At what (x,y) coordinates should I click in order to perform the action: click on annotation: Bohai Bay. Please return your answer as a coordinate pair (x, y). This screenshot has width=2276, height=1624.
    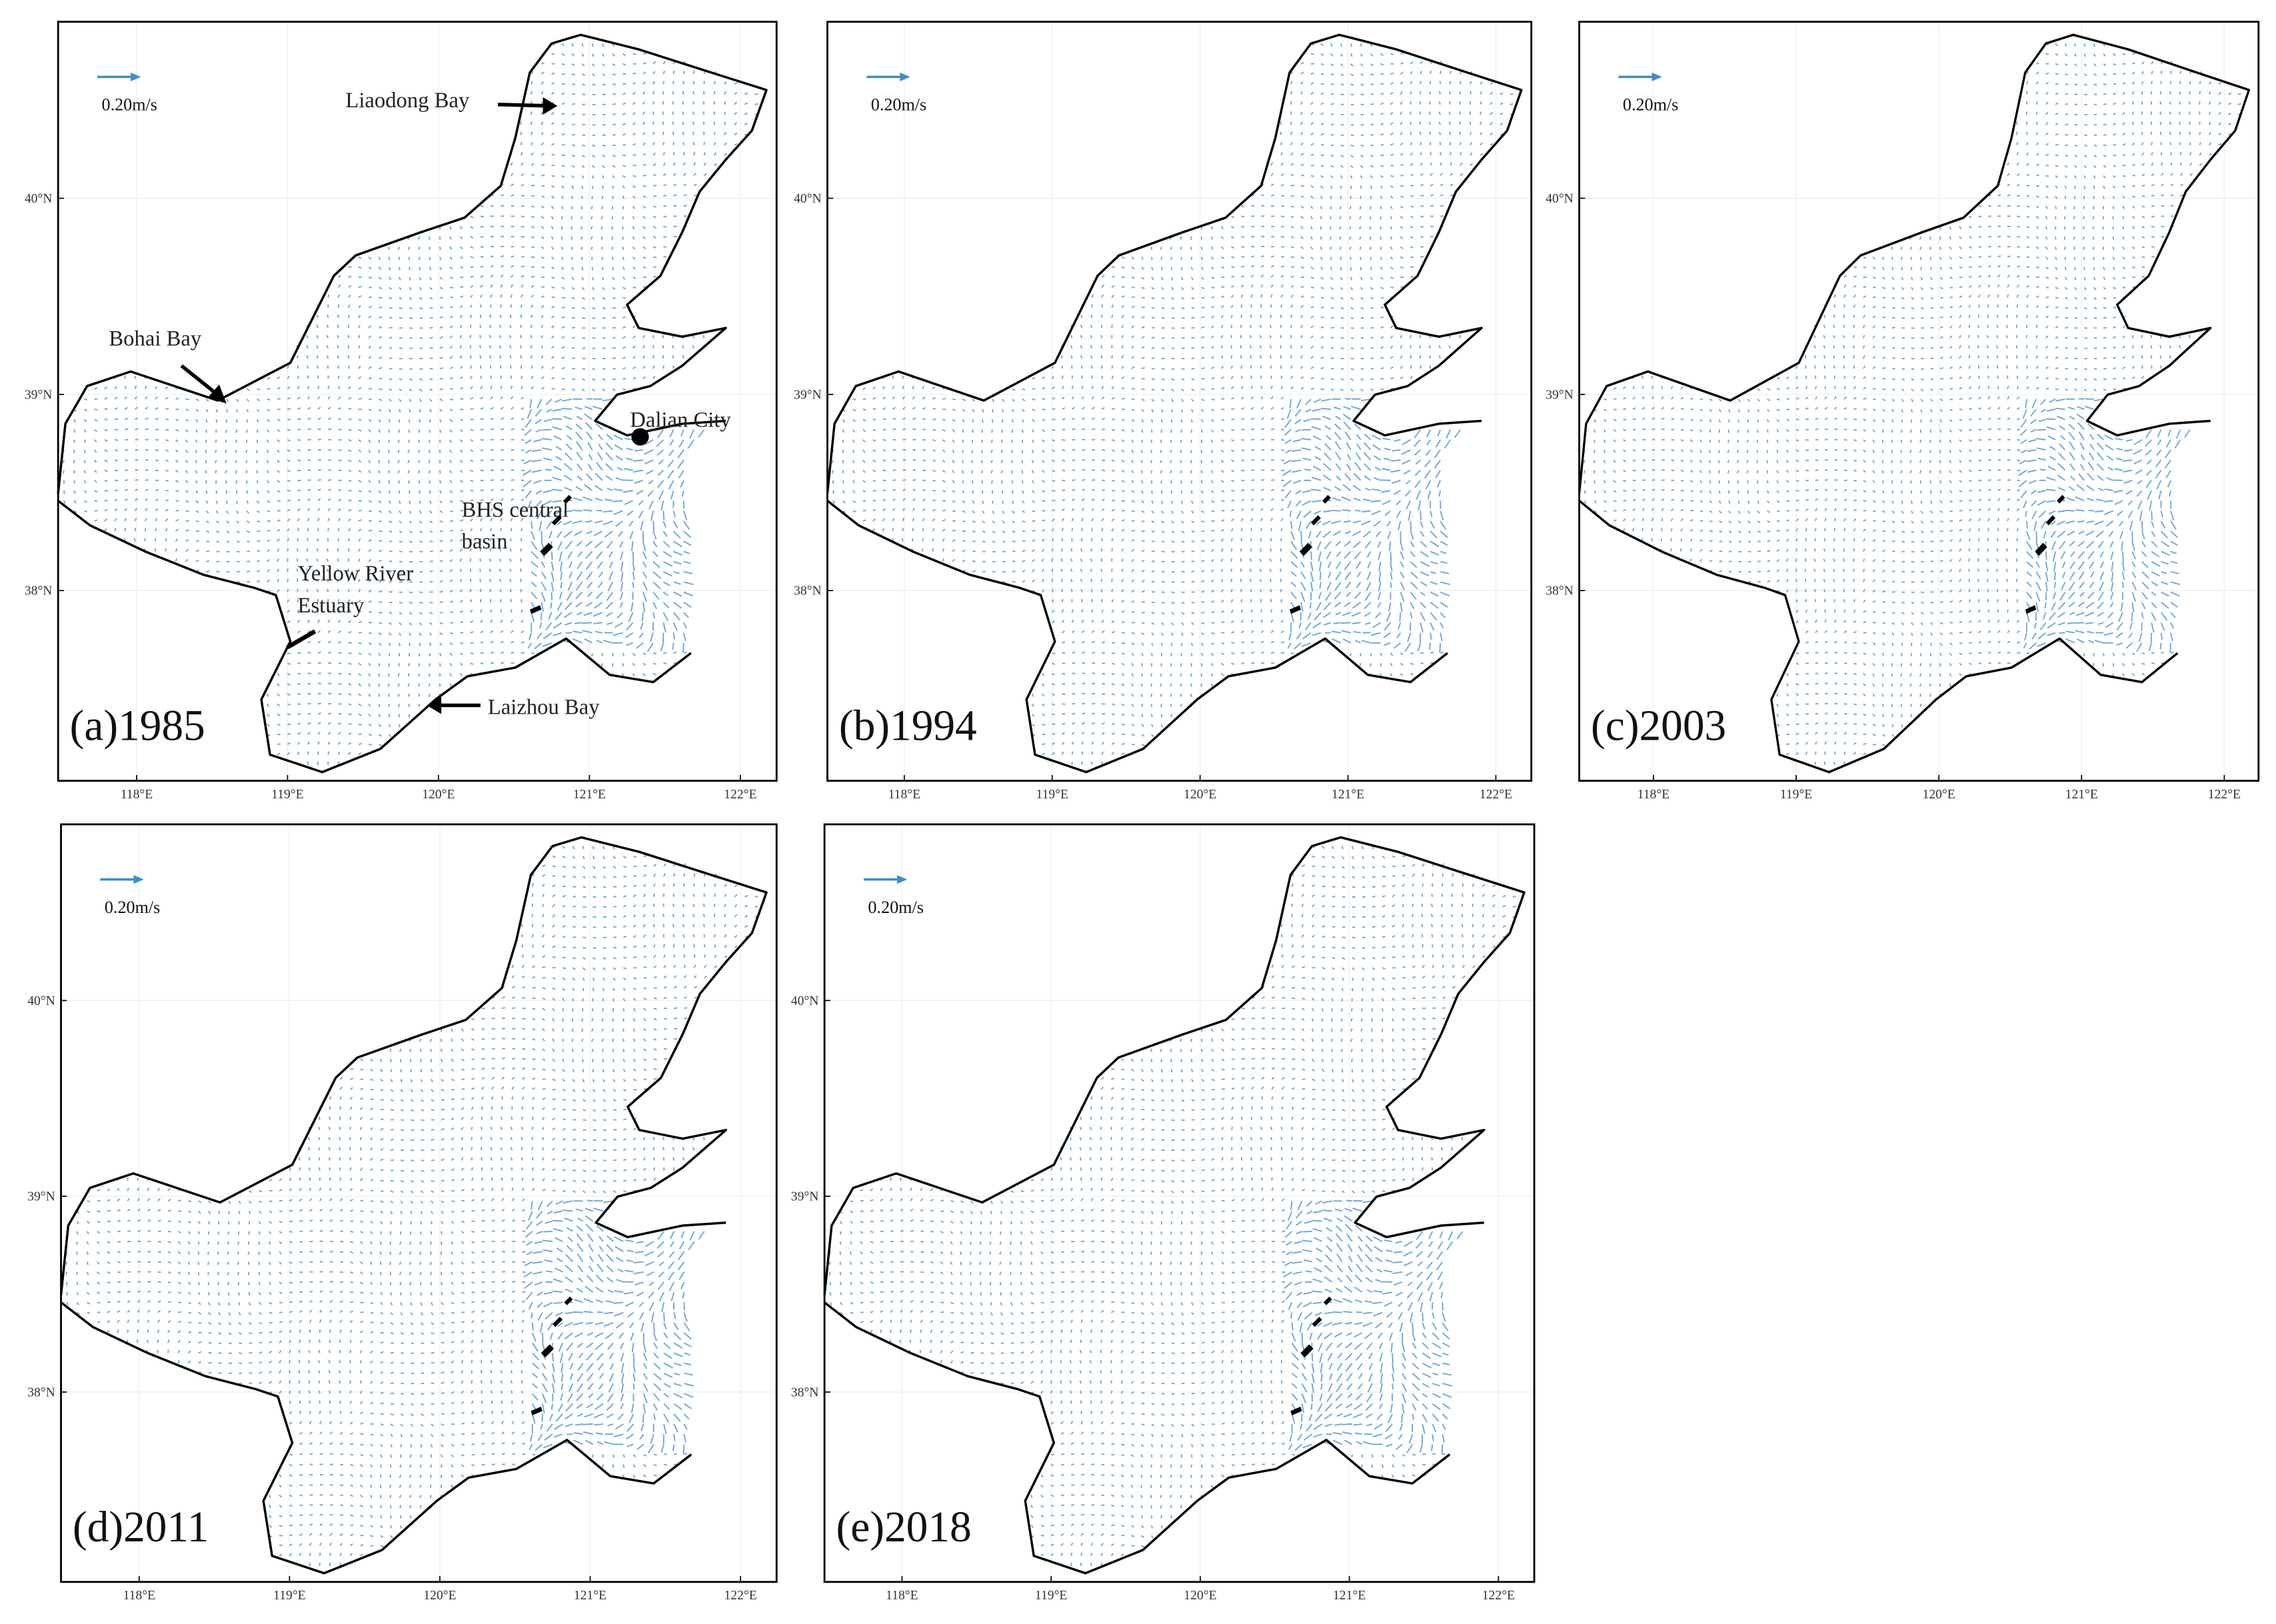
    Looking at the image, I should click on (155, 339).